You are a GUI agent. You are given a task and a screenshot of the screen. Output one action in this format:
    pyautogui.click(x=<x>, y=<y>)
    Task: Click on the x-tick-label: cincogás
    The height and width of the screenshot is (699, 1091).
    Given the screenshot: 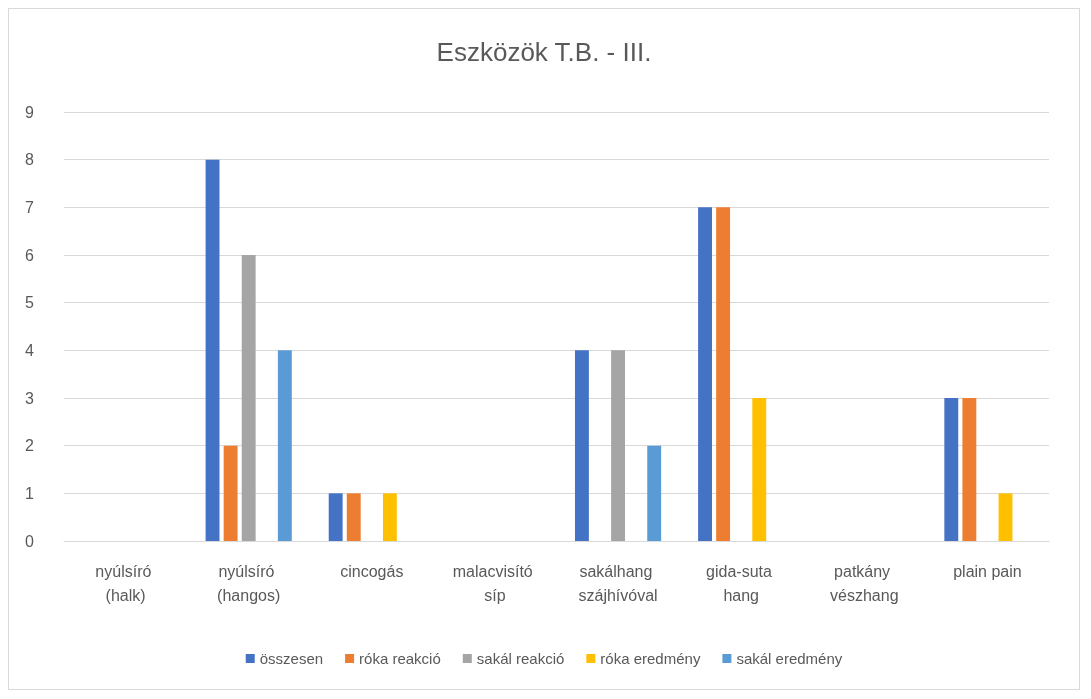 What is the action you would take?
    pyautogui.click(x=372, y=571)
    